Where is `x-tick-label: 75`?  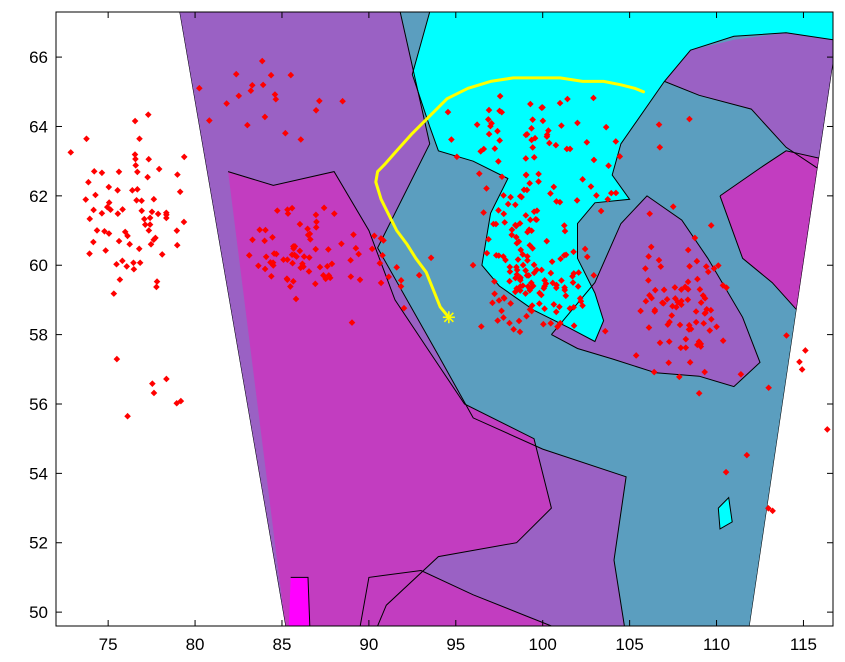
x-tick-label: 75 is located at coordinates (108, 644).